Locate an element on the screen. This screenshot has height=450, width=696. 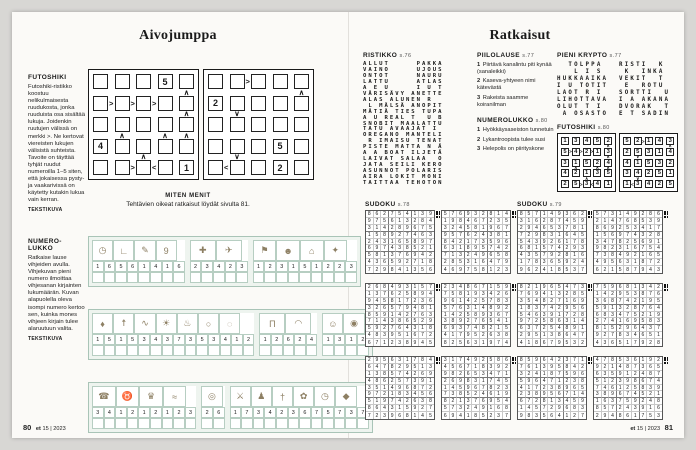
footer-right: et 15 | 2023 81 is located at coordinates (653, 427).